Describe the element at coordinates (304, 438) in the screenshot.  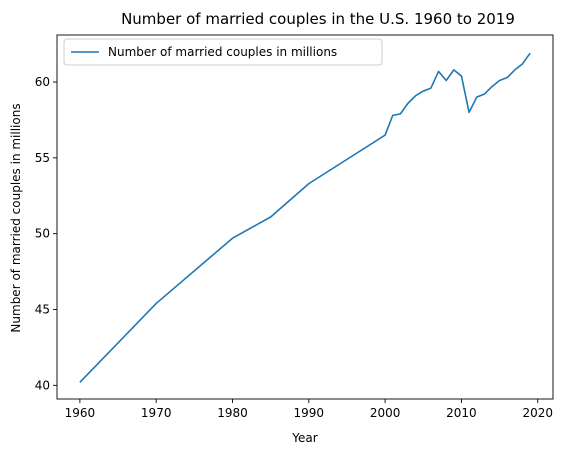
I see `x-axis-label: Year` at that location.